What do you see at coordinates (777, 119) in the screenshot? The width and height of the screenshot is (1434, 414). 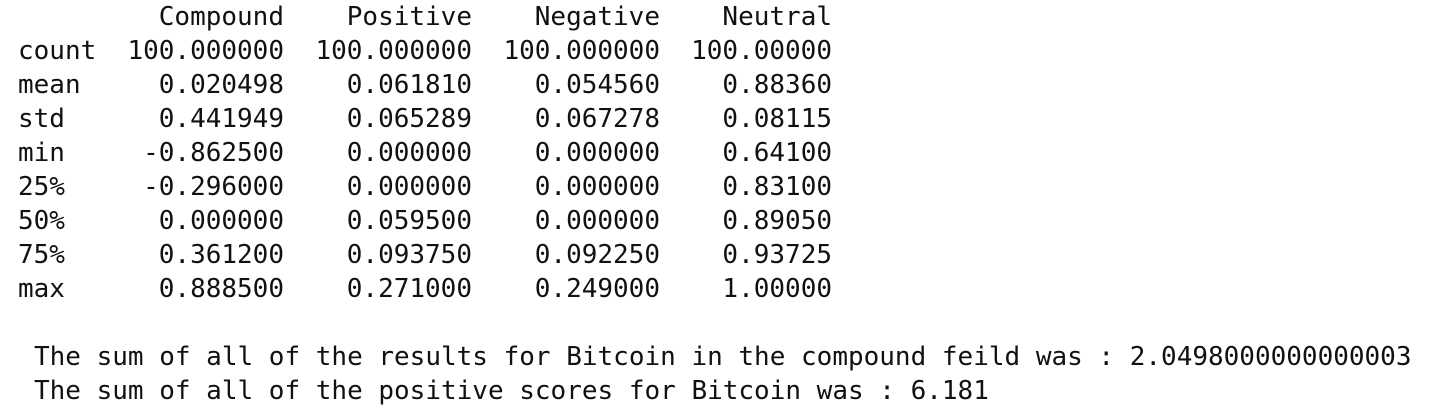 I see `table-cell: 0.08115` at bounding box center [777, 119].